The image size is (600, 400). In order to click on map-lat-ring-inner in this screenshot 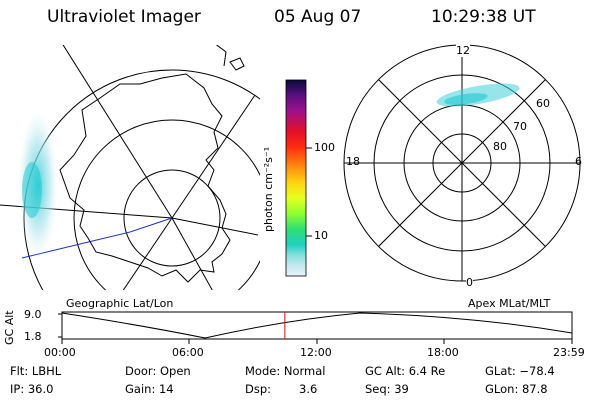, I will do `click(172, 218)`.